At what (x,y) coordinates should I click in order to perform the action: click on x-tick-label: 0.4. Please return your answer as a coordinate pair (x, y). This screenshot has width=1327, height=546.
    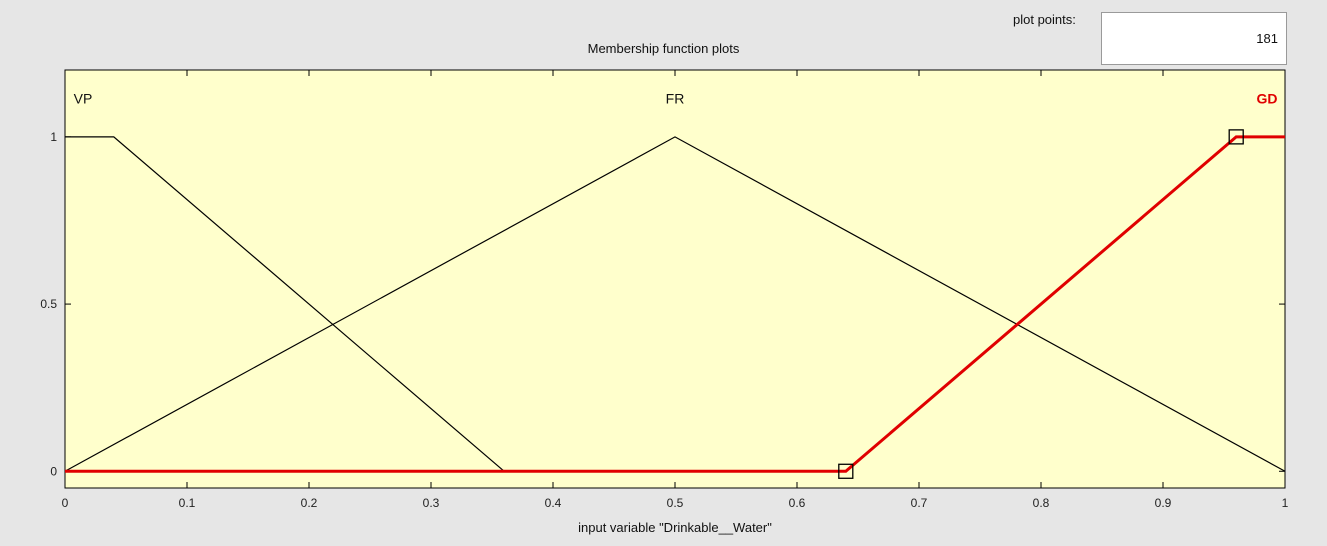
    Looking at the image, I should click on (553, 503).